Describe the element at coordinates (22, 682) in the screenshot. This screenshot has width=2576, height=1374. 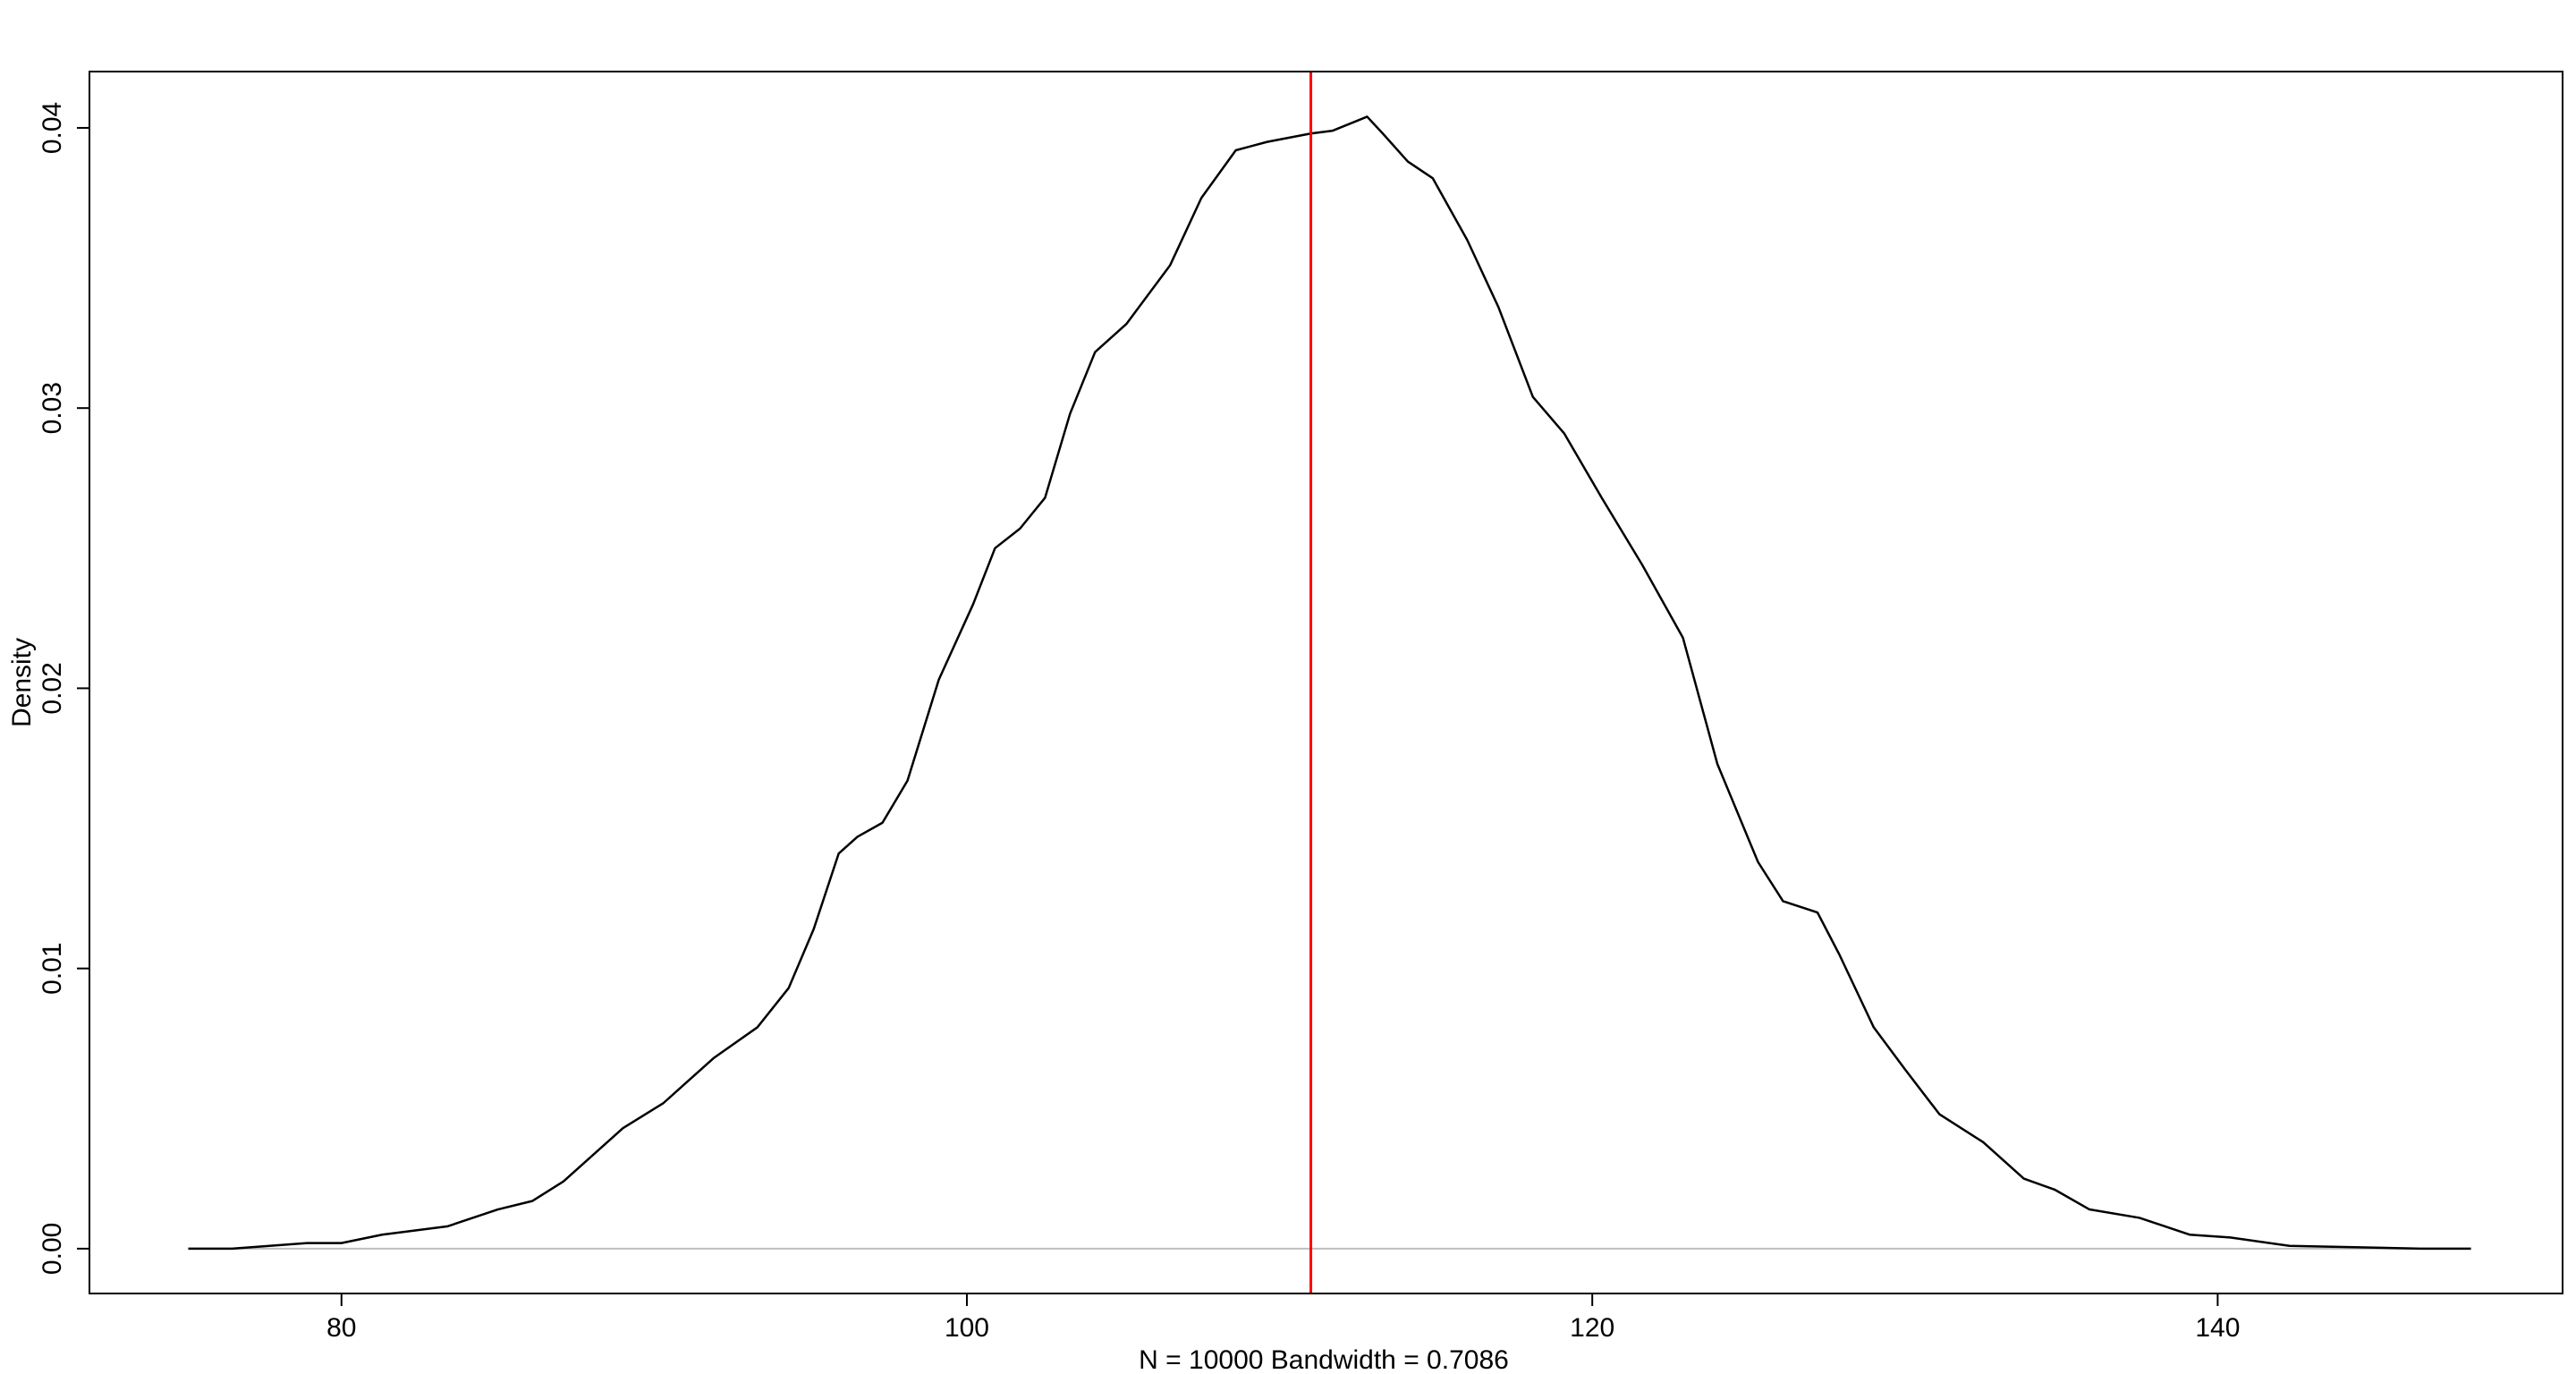
I see `y-axis-label: Density` at that location.